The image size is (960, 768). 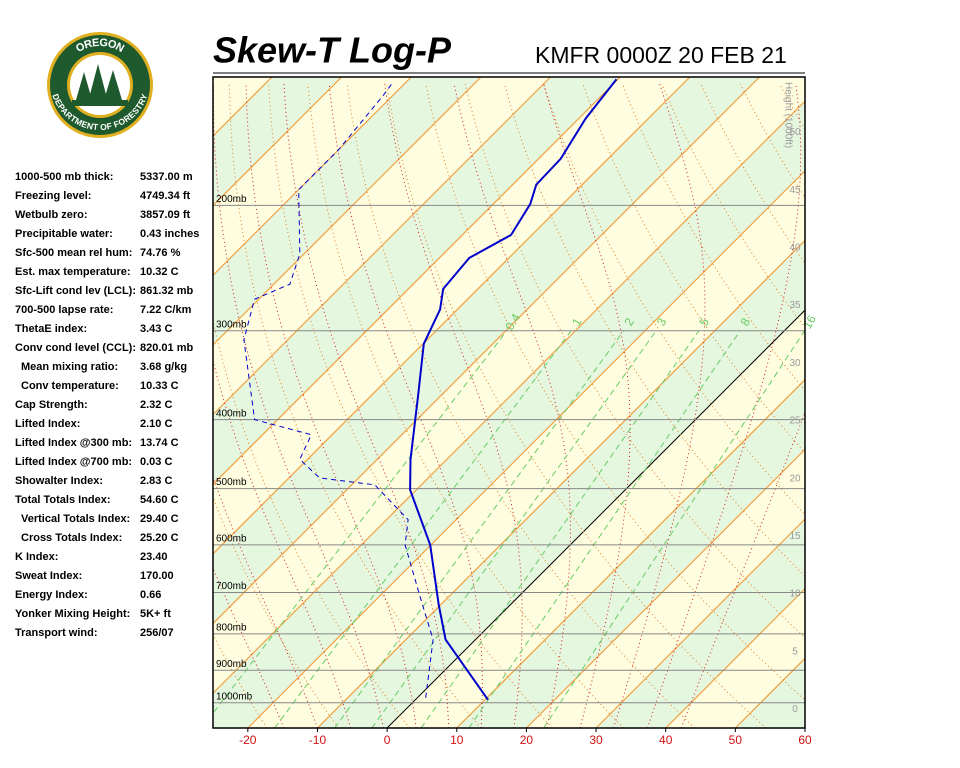 I want to click on logo-top-text: OREGON, so click(x=100, y=46).